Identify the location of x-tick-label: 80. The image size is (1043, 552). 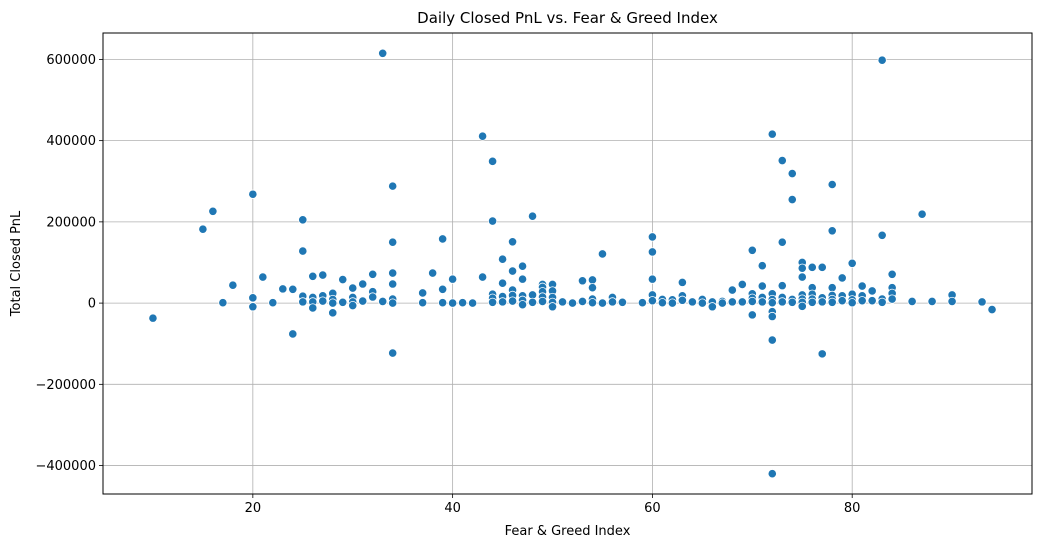
(852, 508).